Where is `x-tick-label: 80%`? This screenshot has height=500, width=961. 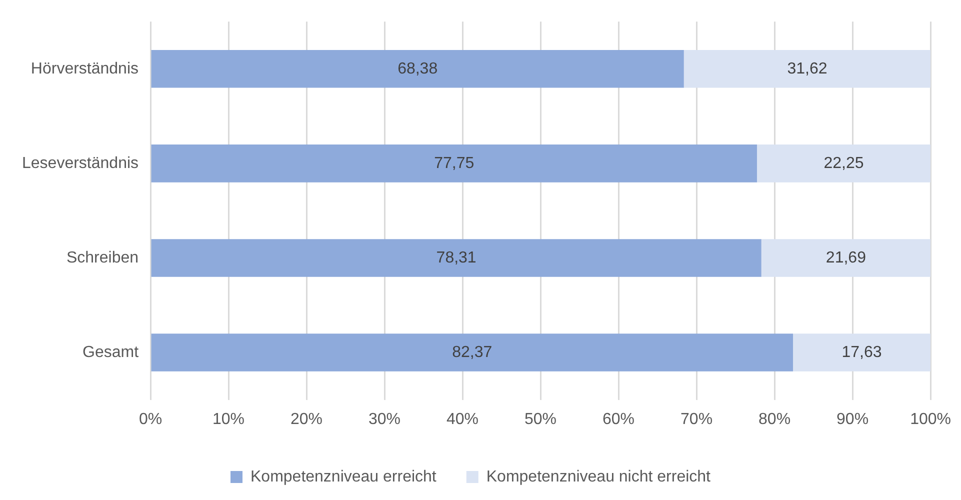
x-tick-label: 80% is located at coordinates (774, 419).